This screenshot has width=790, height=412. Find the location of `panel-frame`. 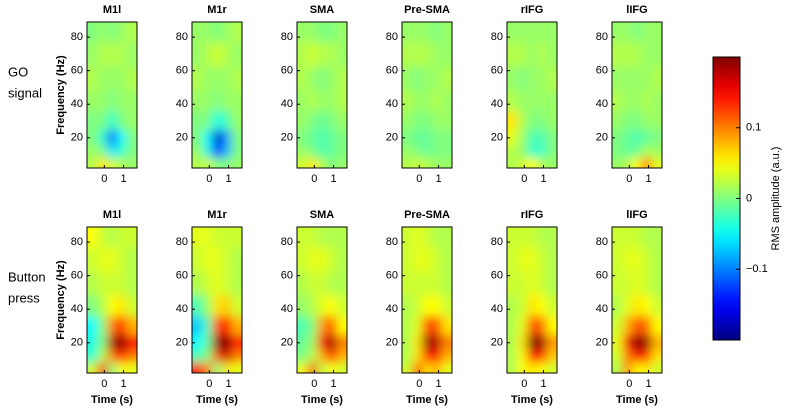

panel-frame is located at coordinates (427, 95).